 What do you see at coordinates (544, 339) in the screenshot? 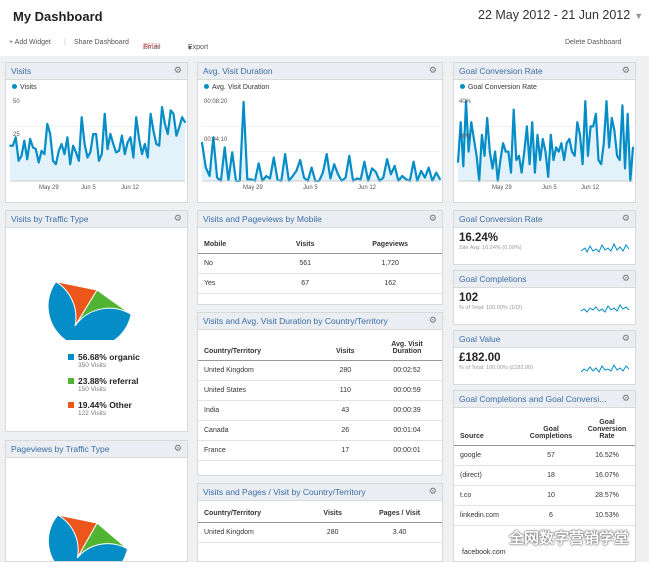
I see `widget-header: Goal Value ⚙` at bounding box center [544, 339].